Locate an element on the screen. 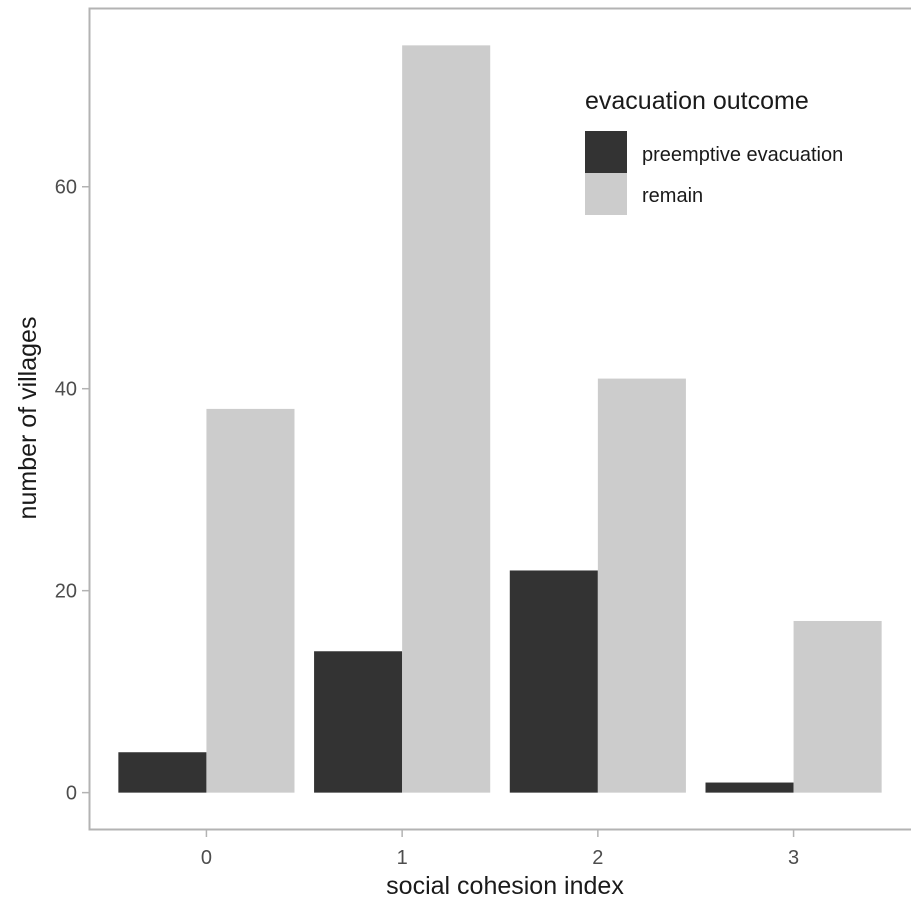 Image resolution: width=911 pixels, height=901 pixels. y-axis-title: number of villages is located at coordinates (28, 418).